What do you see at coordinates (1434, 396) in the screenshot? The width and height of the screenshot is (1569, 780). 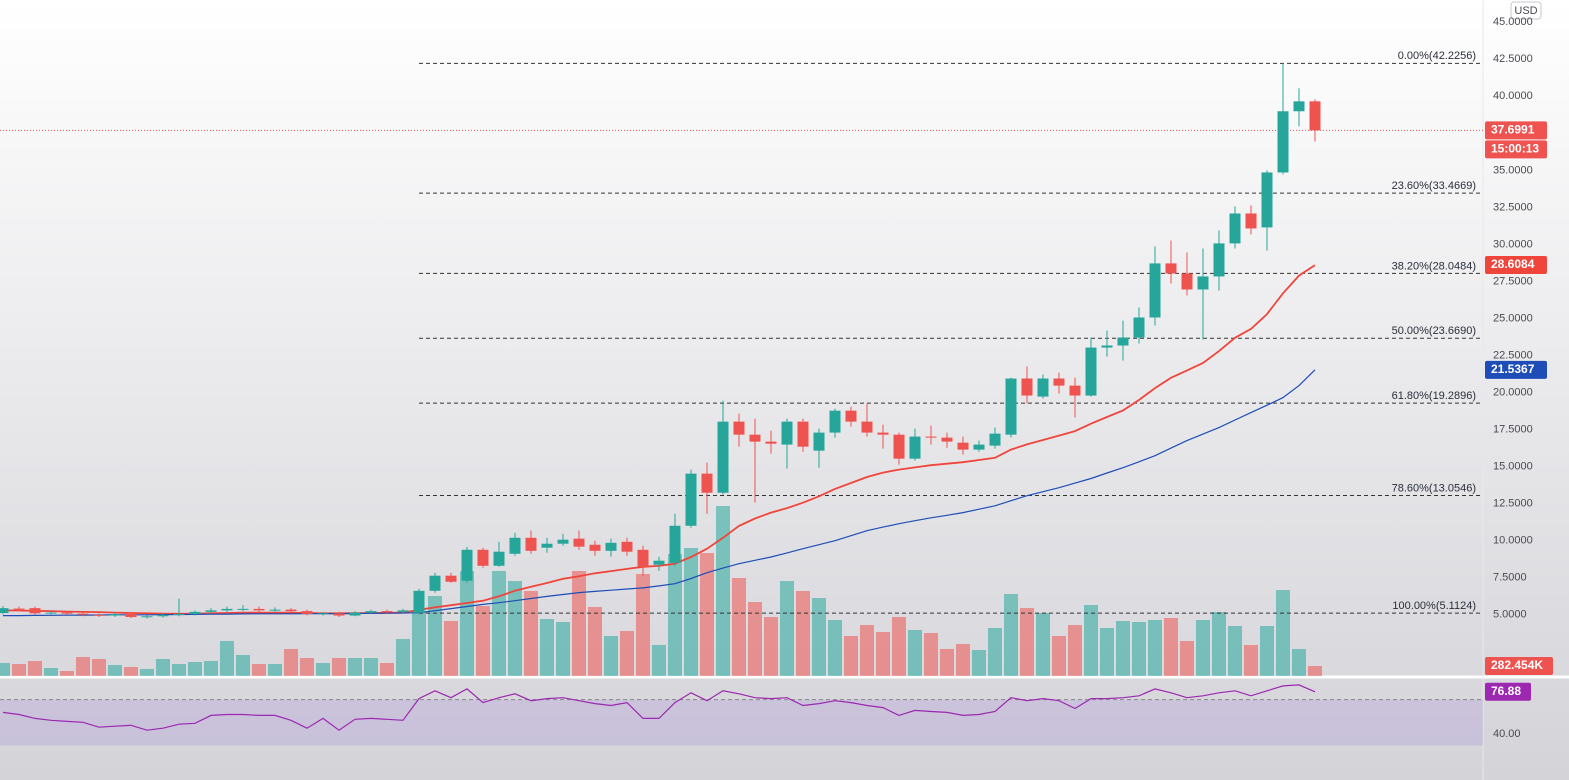 I see `fib-label: 61.80%(19.2896)` at bounding box center [1434, 396].